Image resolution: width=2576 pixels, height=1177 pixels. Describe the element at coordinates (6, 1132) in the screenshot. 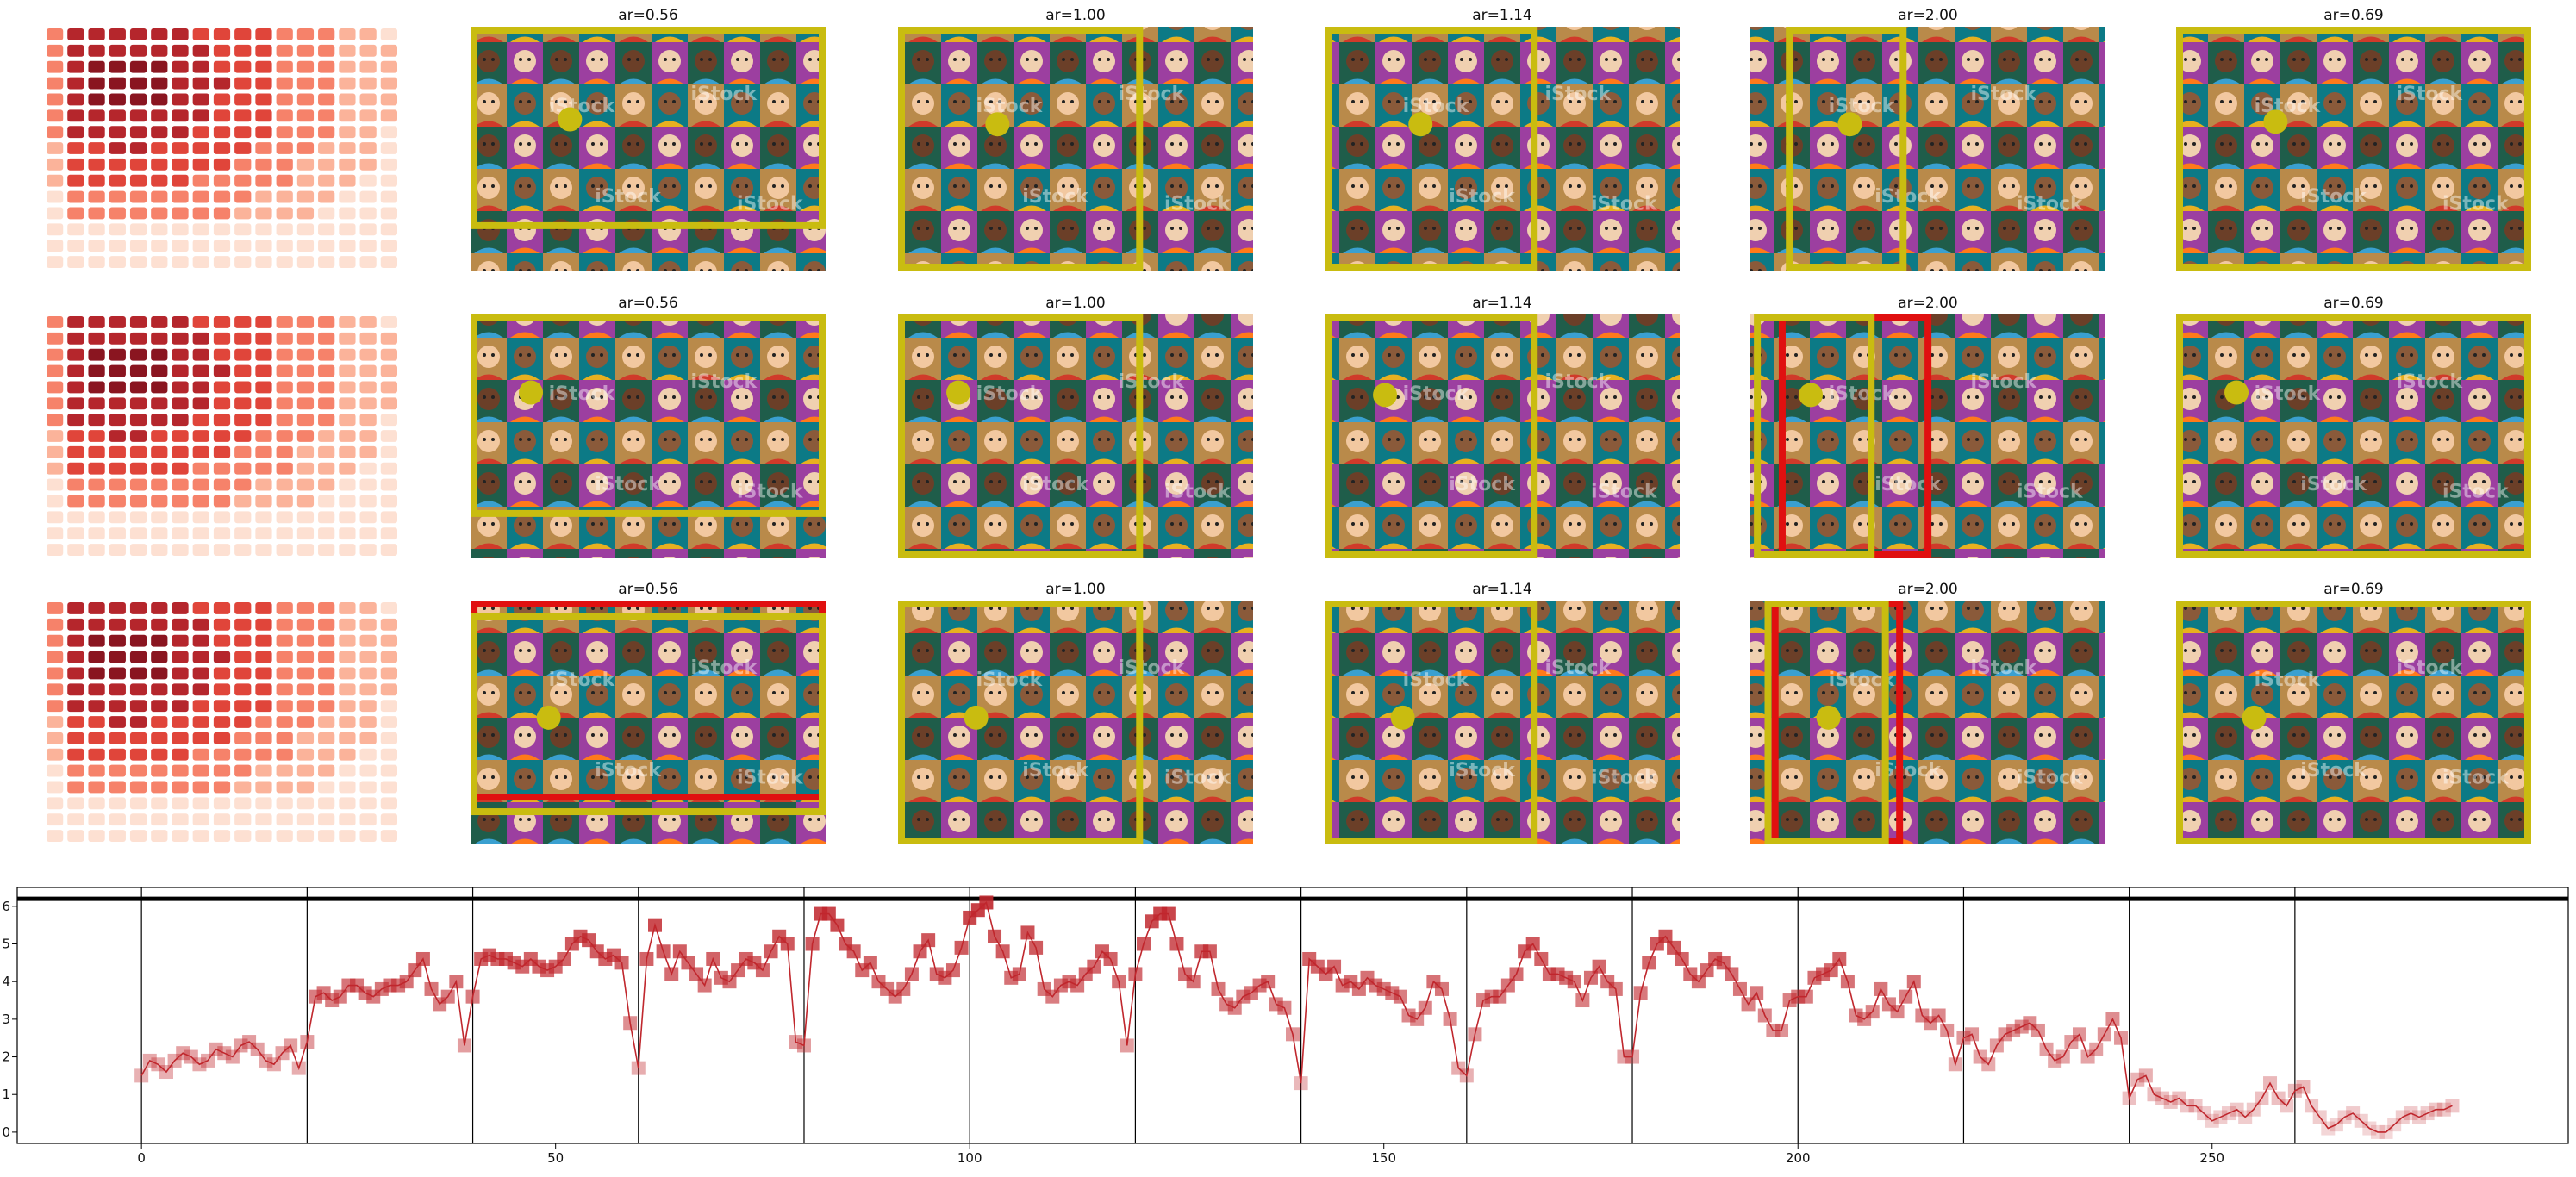

I see `y-tick-label: 0` at that location.